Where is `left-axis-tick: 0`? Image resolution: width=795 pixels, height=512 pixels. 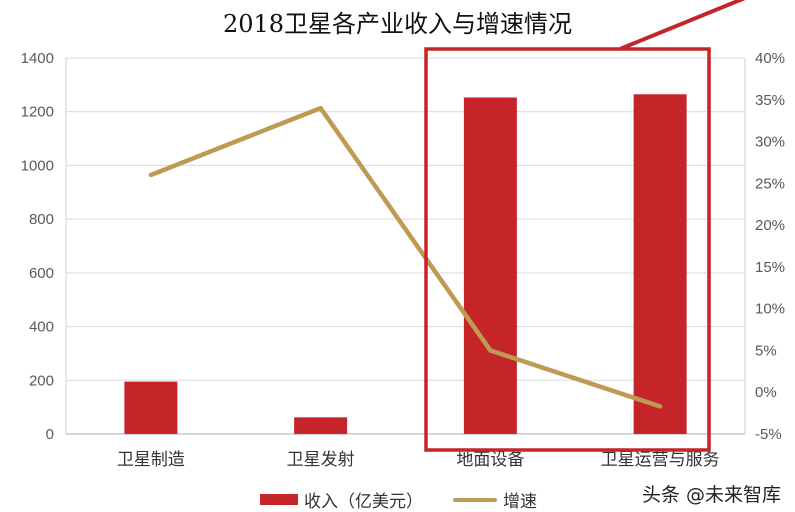 left-axis-tick: 0 is located at coordinates (50, 434).